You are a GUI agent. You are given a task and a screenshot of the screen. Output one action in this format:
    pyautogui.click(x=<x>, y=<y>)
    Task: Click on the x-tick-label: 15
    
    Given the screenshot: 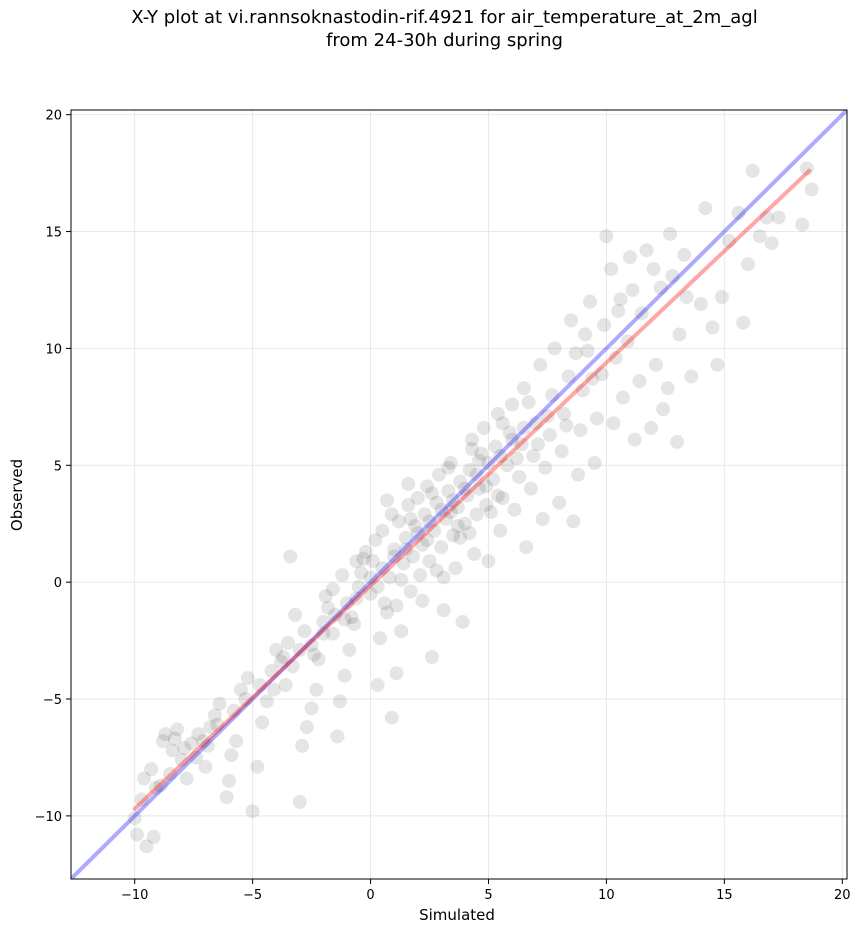 What is the action you would take?
    pyautogui.click(x=724, y=895)
    